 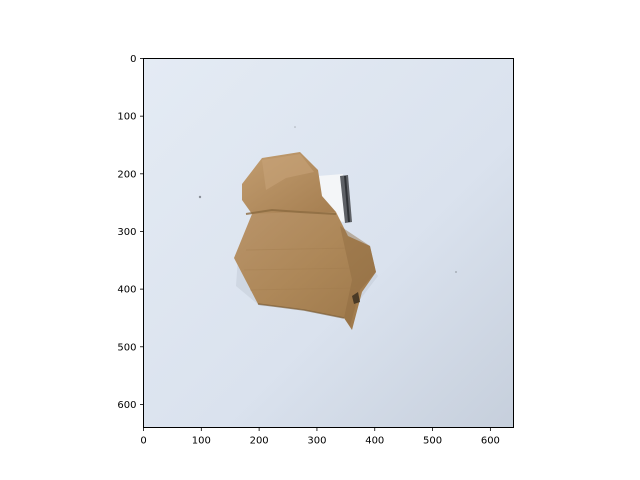 What do you see at coordinates (143, 441) in the screenshot?
I see `x-tick-label: 0` at bounding box center [143, 441].